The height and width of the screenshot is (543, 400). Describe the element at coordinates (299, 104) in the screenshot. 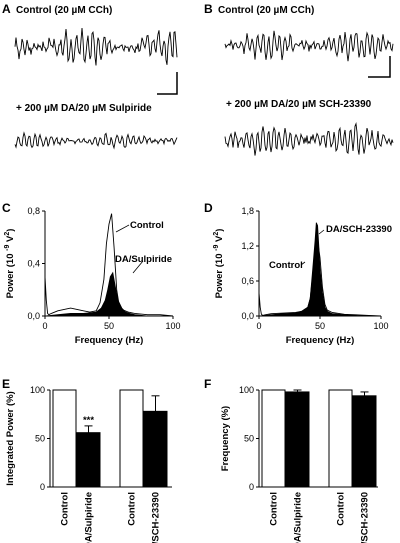

I see `trace-b-drug-title: + 200 µM DA/20 µM SCH-23390` at that location.